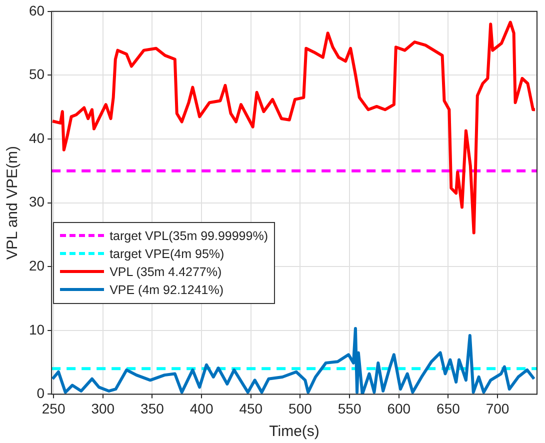 Image resolution: width=545 pixels, height=443 pixels. Describe the element at coordinates (498, 408) in the screenshot. I see `x-tick-label: 700` at that location.